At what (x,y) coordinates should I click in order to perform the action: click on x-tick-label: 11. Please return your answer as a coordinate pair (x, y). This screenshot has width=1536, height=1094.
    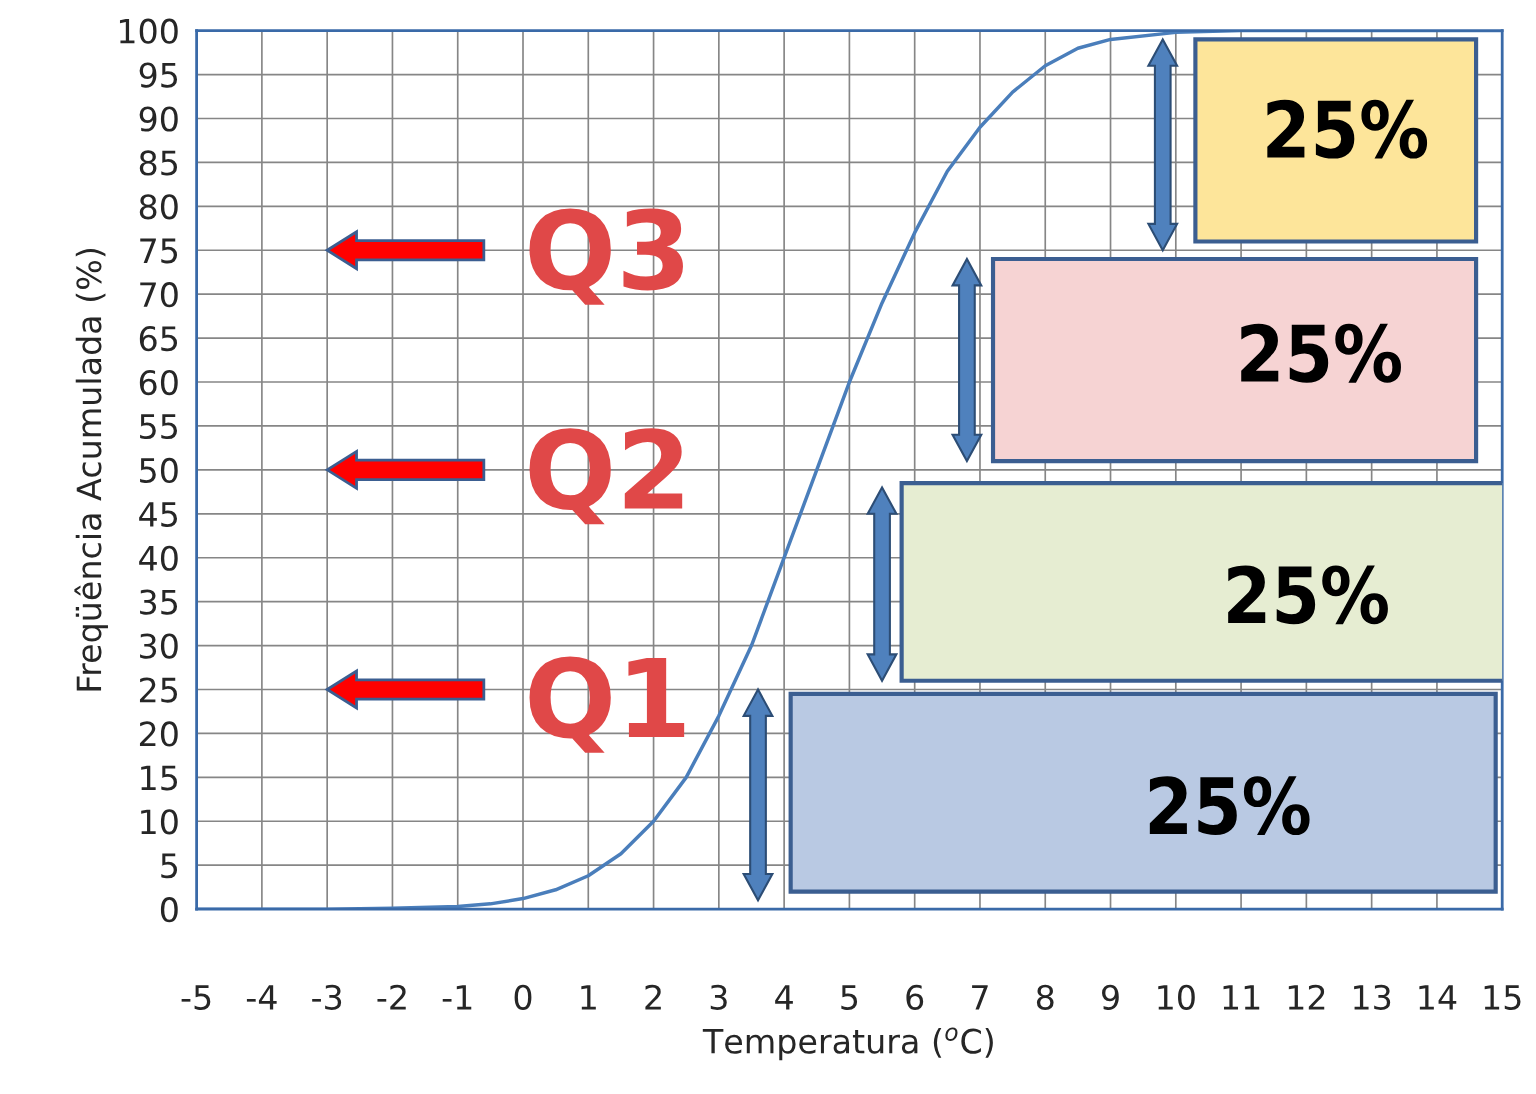
    Looking at the image, I should click on (1241, 997).